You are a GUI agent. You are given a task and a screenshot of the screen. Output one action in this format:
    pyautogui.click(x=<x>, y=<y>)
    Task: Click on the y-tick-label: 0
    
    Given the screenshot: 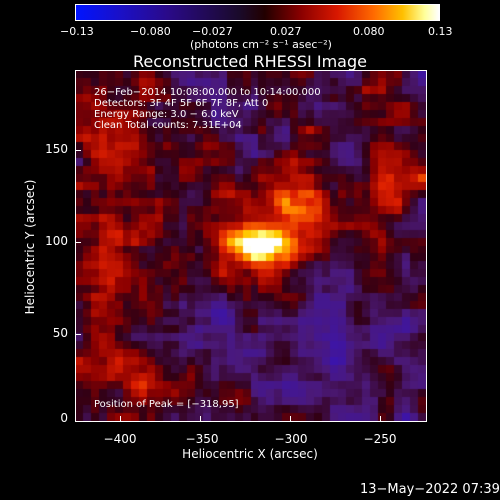 What is the action you would take?
    pyautogui.click(x=64, y=418)
    